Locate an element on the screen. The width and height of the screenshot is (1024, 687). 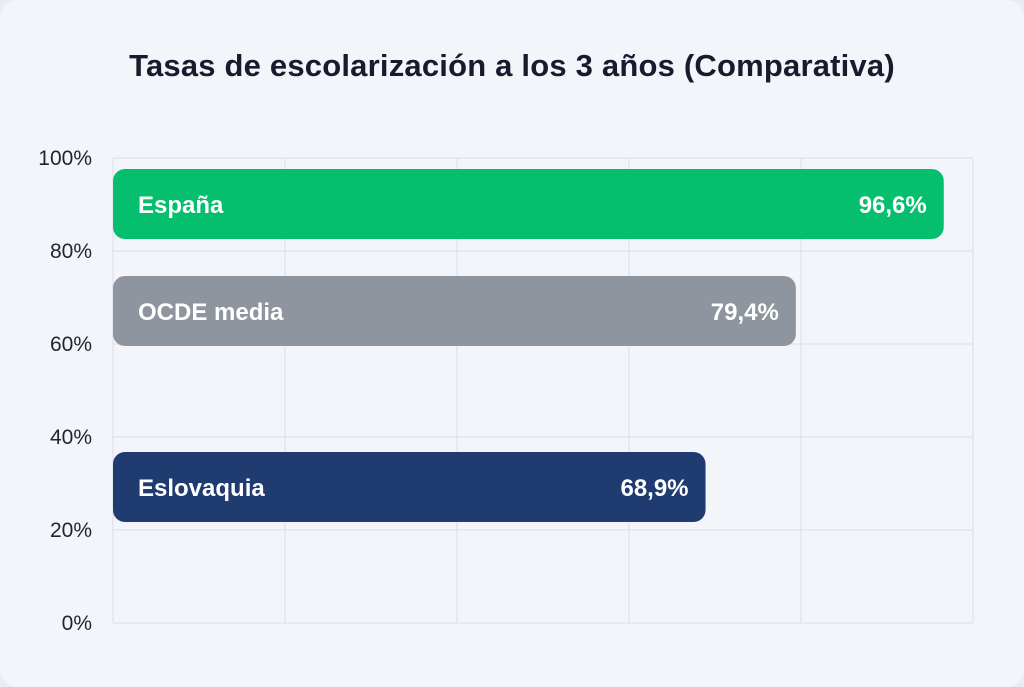
bar-value-label: 79,4% is located at coordinates (745, 312).